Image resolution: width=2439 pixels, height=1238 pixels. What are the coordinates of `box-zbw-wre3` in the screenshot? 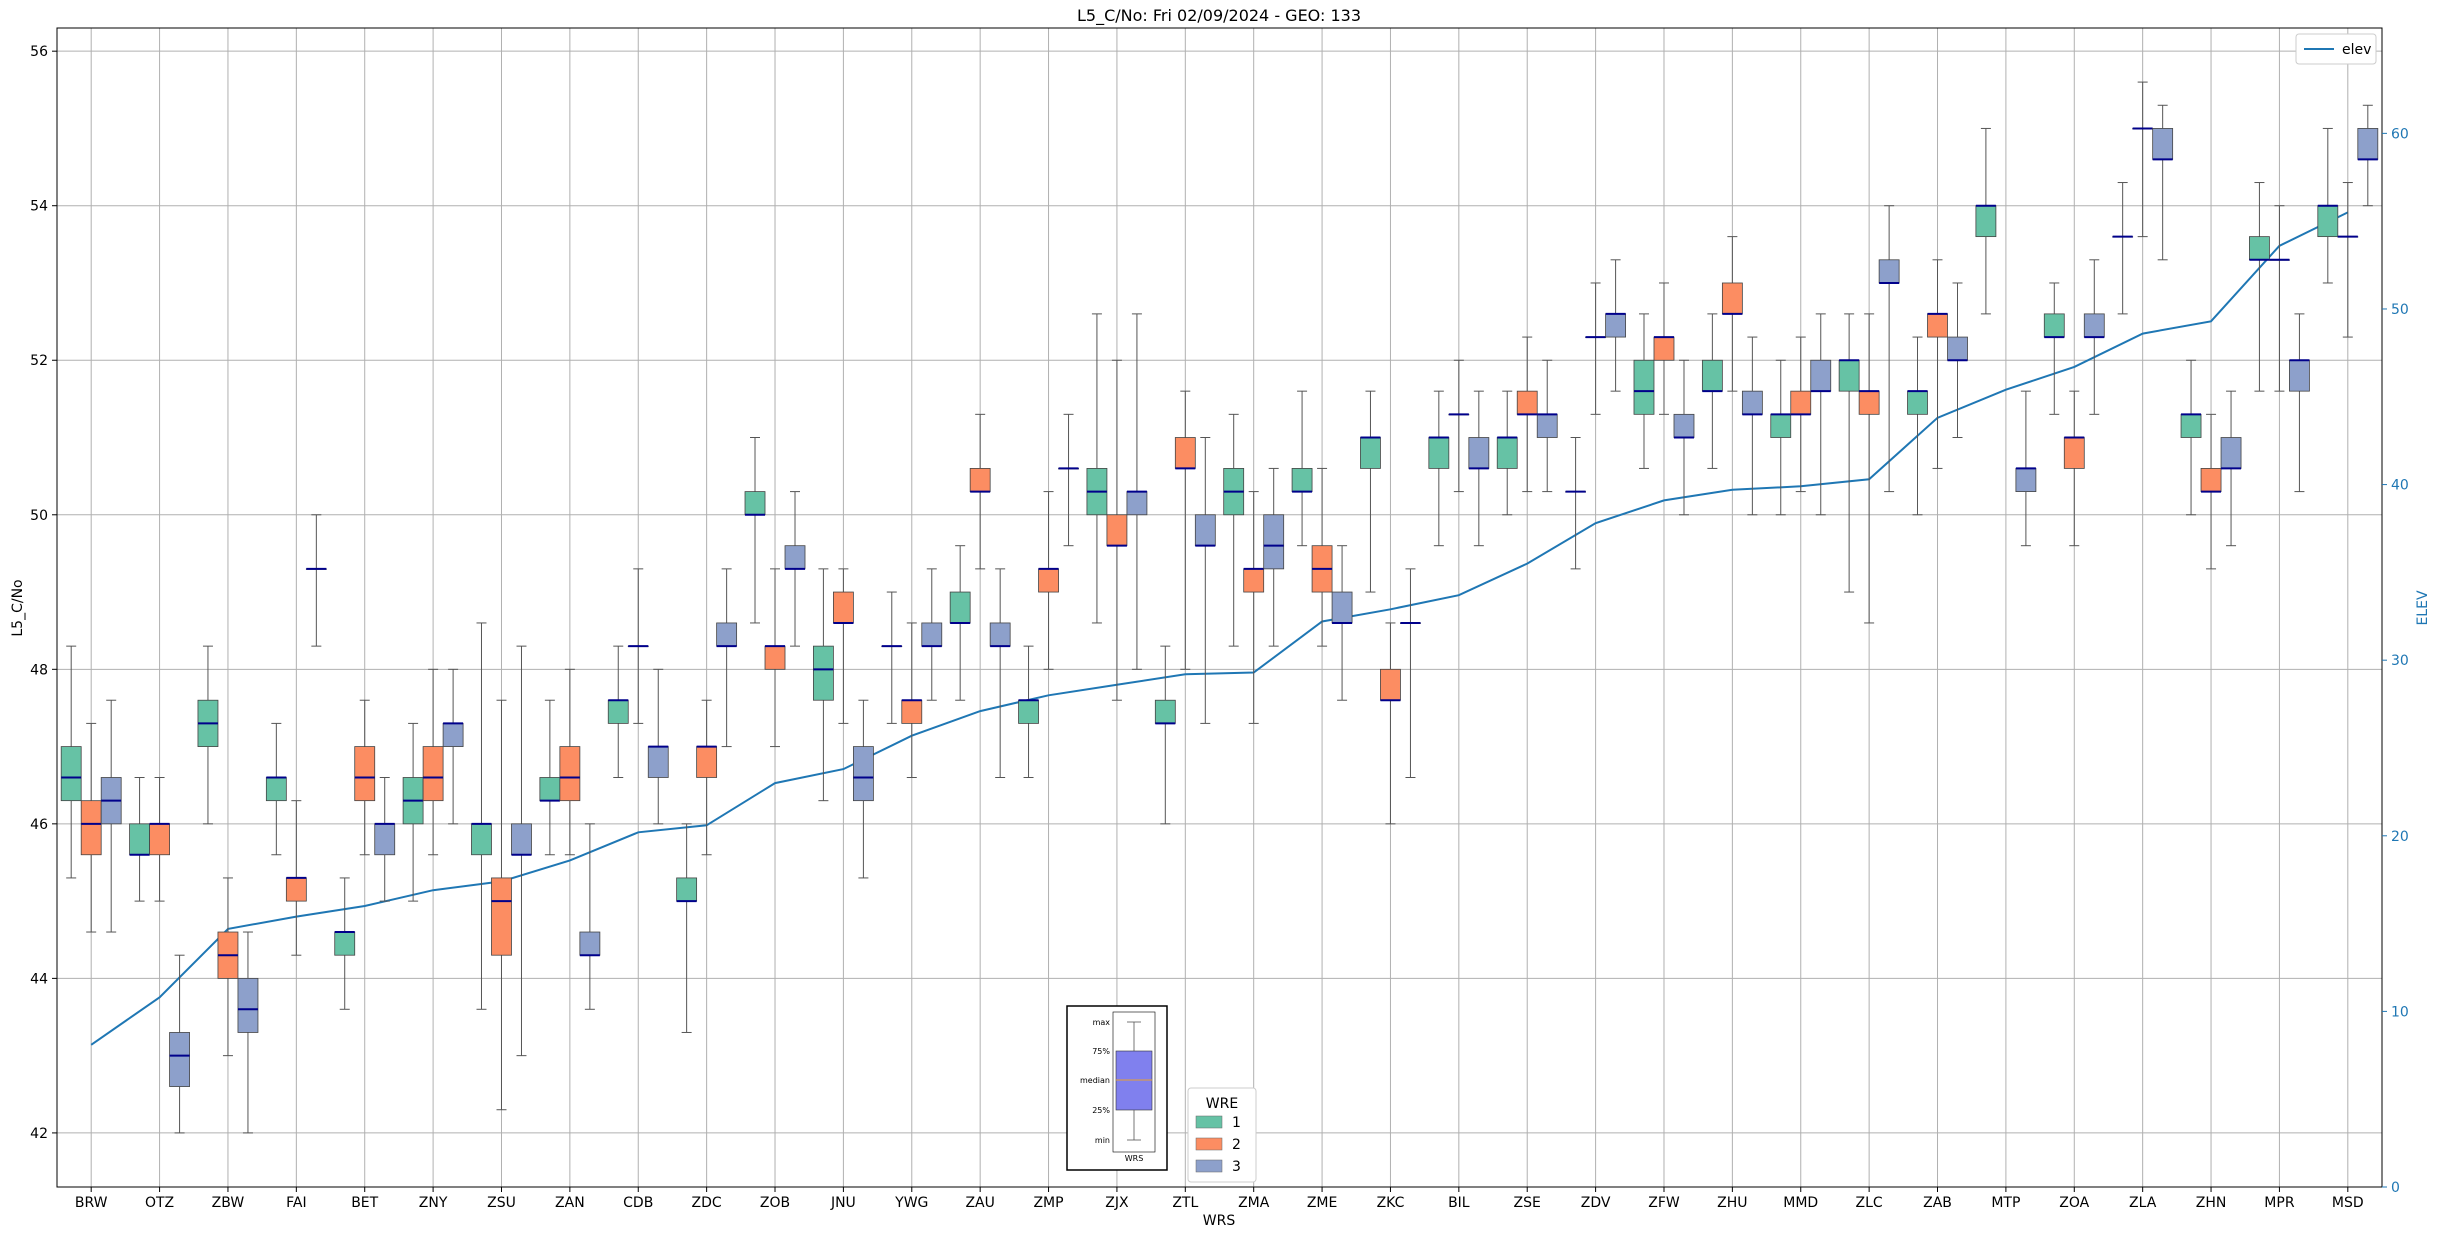 It's located at (248, 1032).